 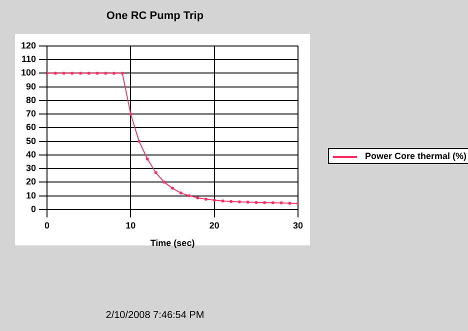 I want to click on text: 2/10/2008 7:46:54 PM, so click(x=155, y=315).